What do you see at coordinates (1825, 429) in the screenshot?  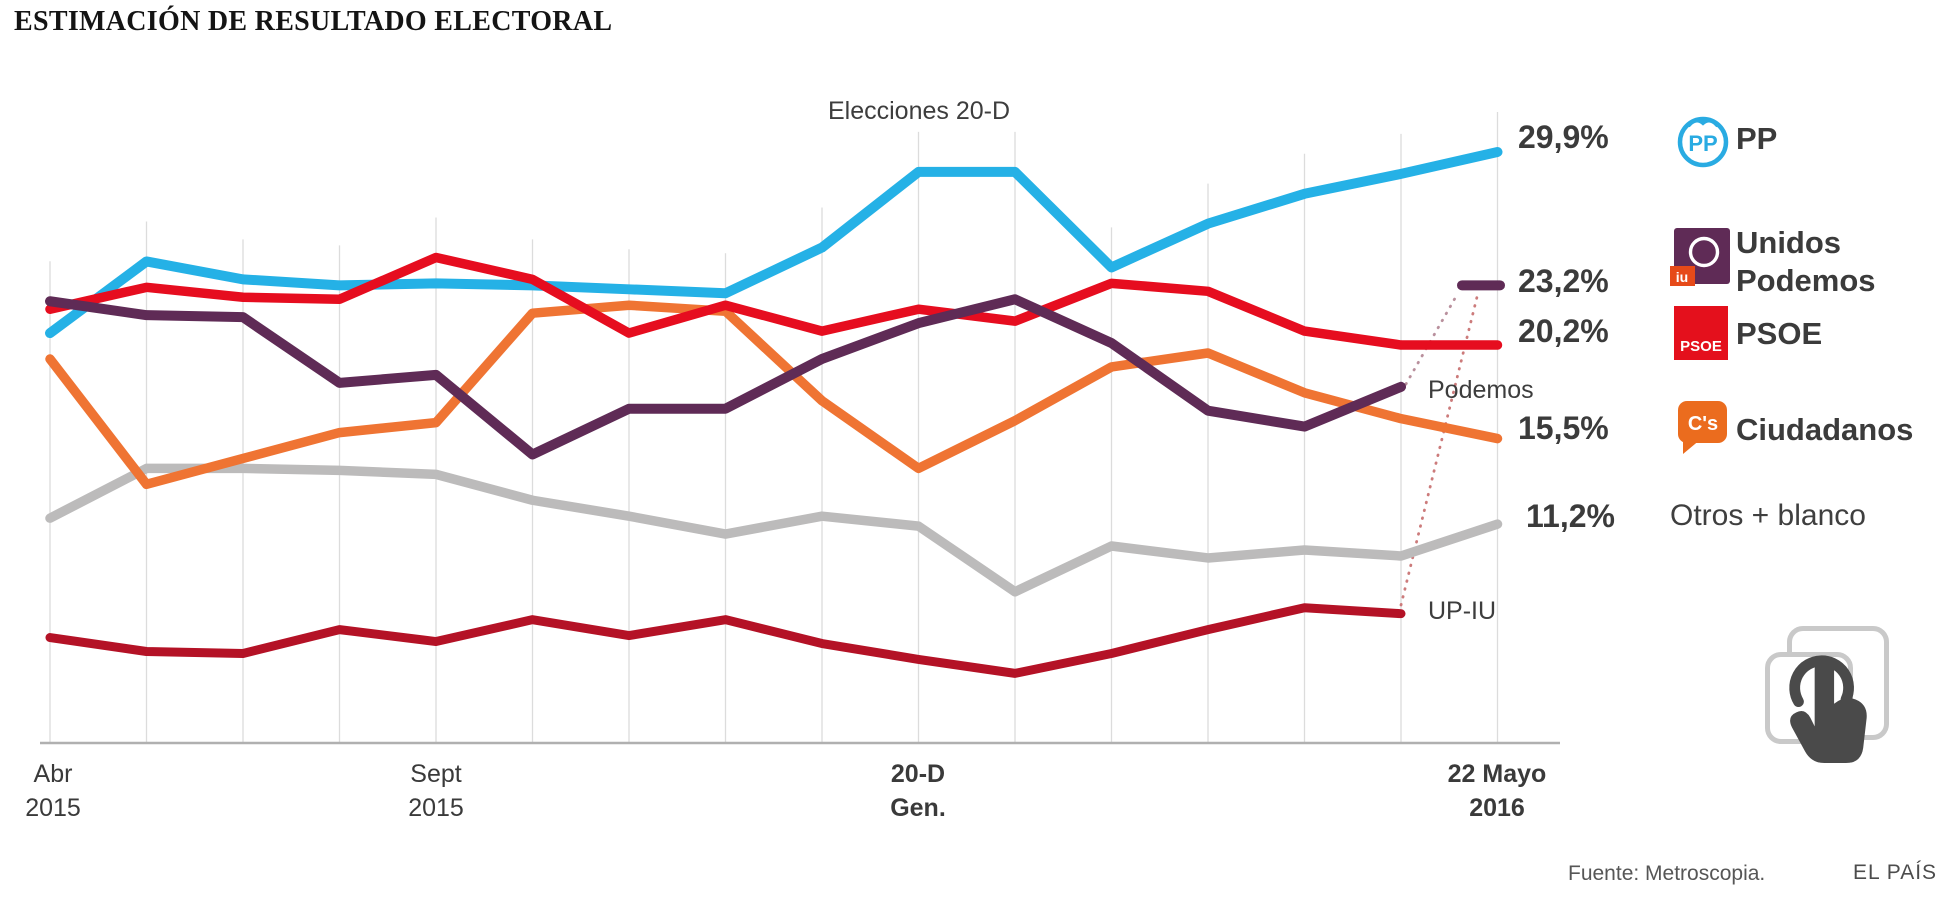 I see `ciudadanos-legend-name: Ciudadanos` at bounding box center [1825, 429].